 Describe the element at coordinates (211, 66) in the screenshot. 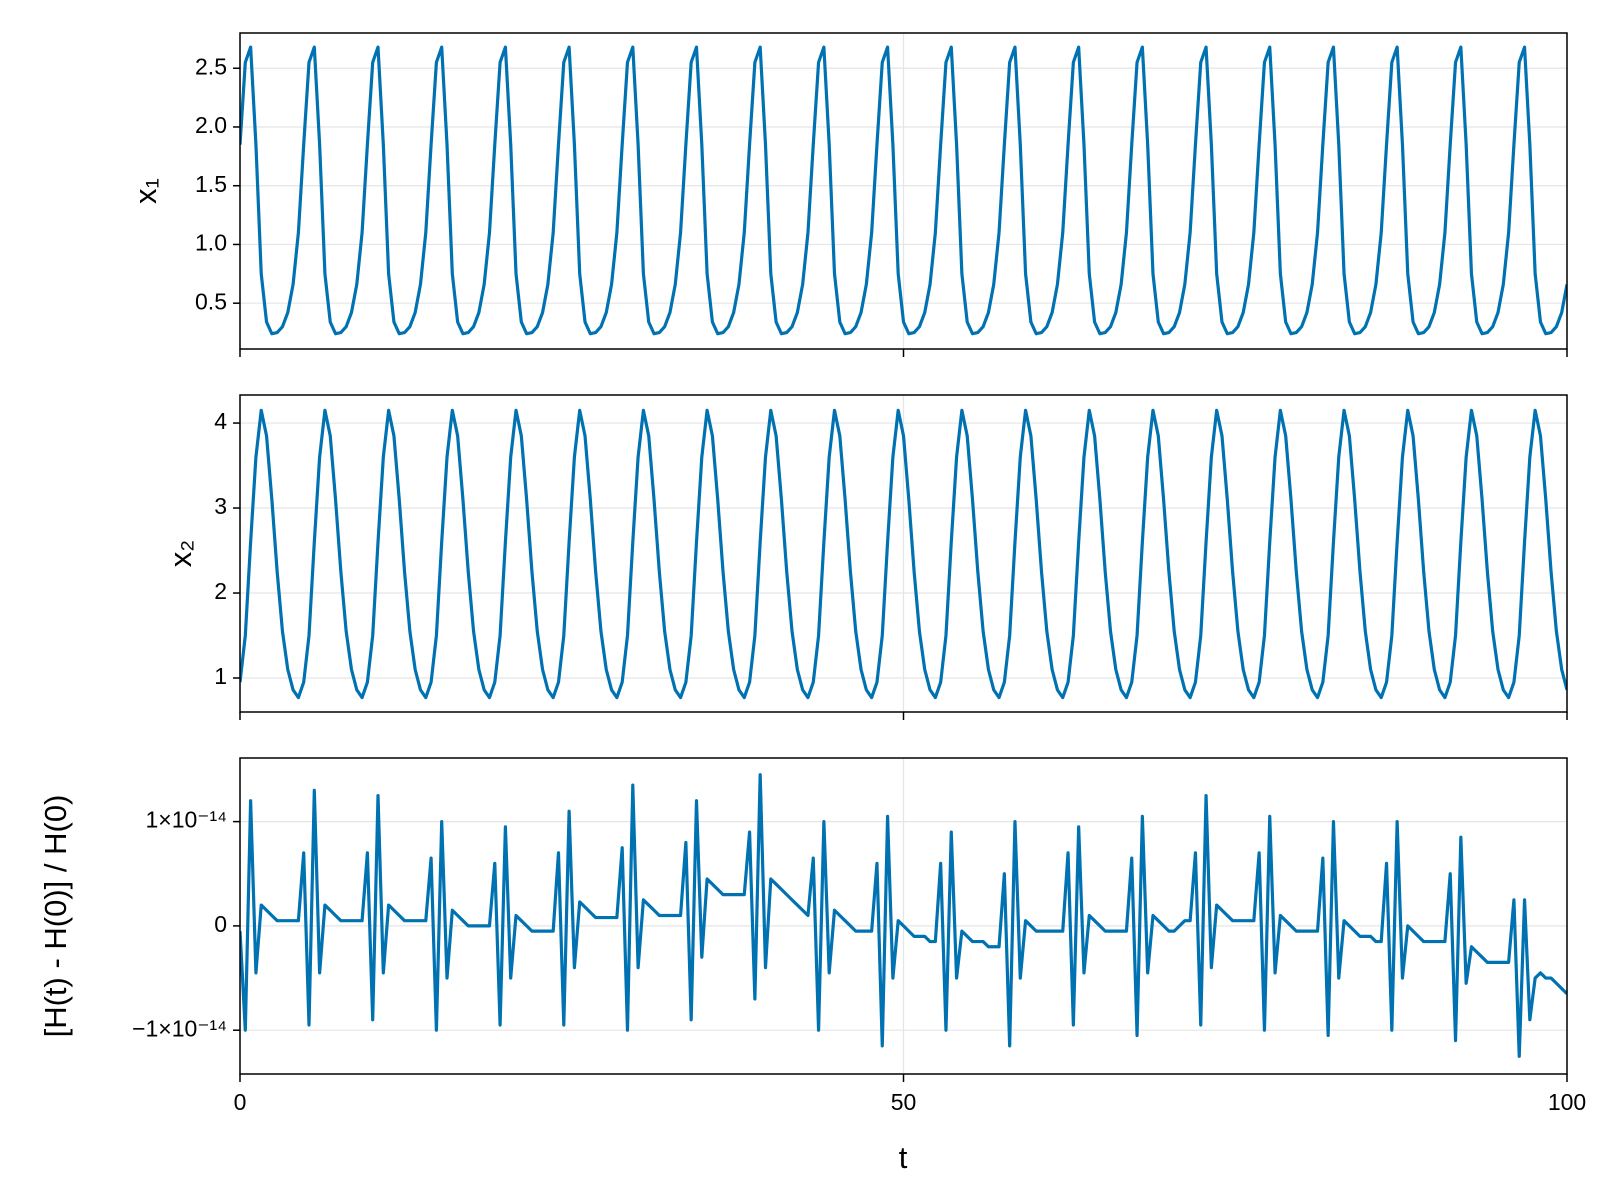

I see `y-tick-label: 2.5` at that location.